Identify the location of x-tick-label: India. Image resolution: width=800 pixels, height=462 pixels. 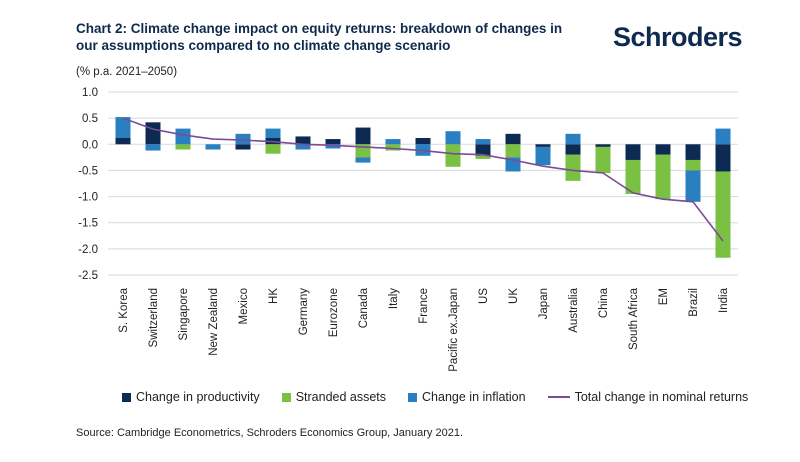
(724, 300).